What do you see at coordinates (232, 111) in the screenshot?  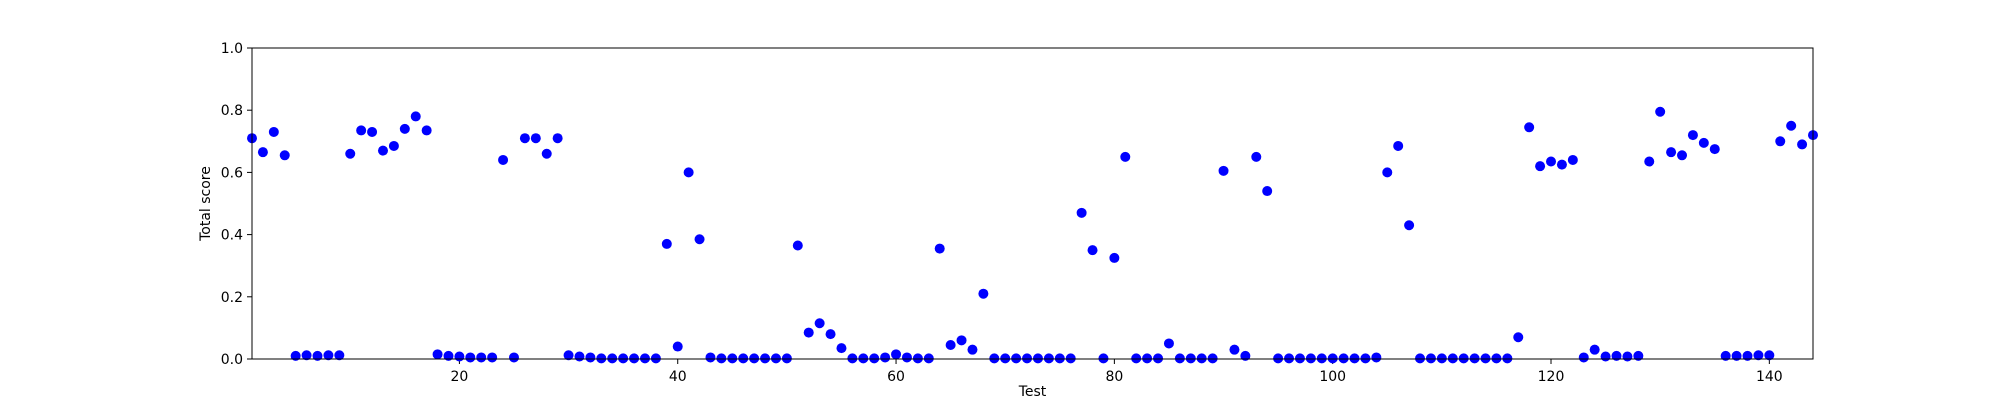 I see `y-tick-label: 0.8` at bounding box center [232, 111].